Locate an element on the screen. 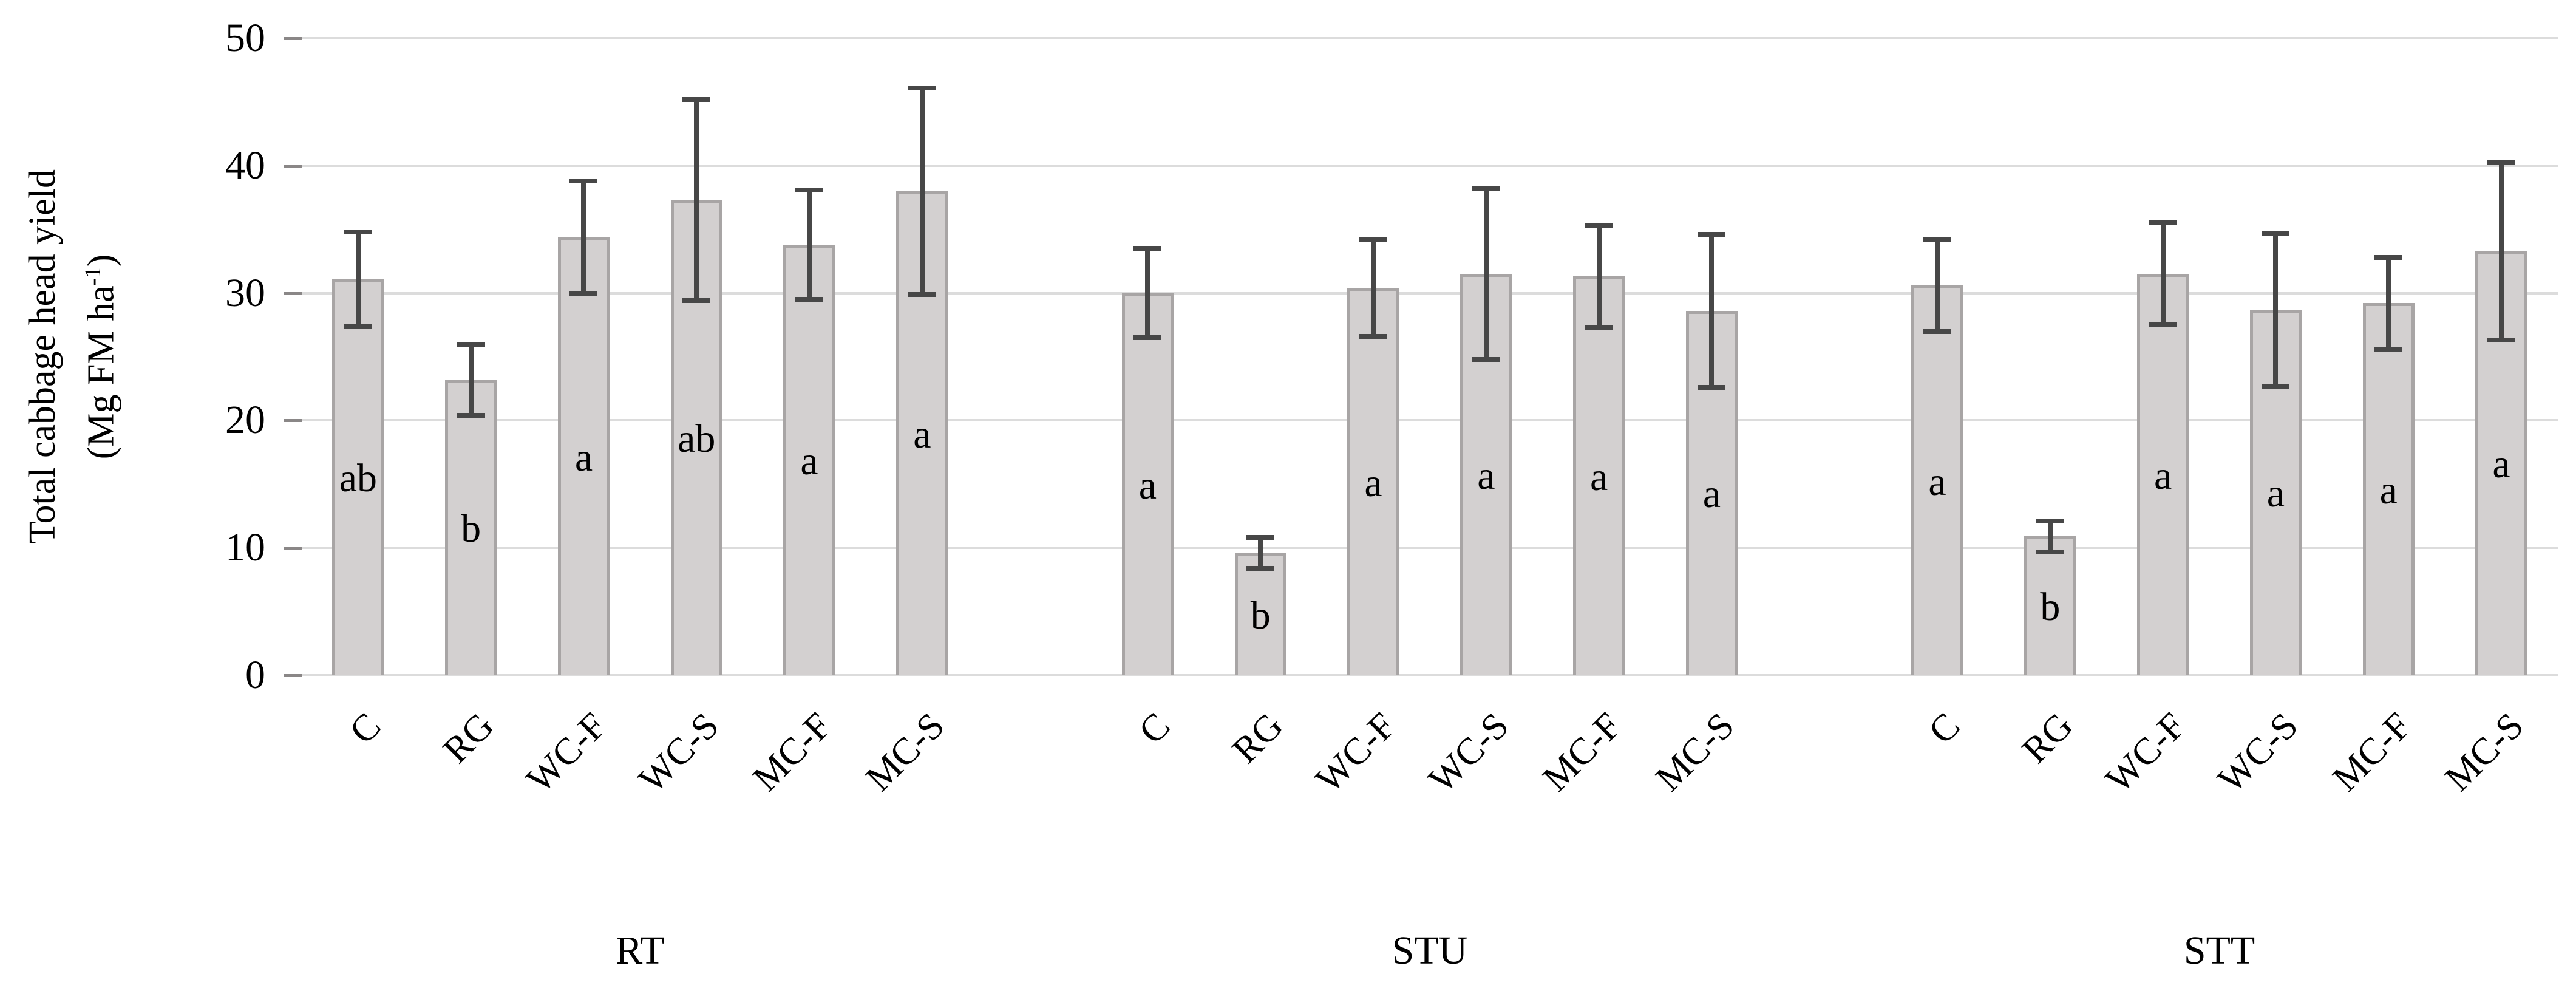  bar-STU-RG: b is located at coordinates (1260, 614).